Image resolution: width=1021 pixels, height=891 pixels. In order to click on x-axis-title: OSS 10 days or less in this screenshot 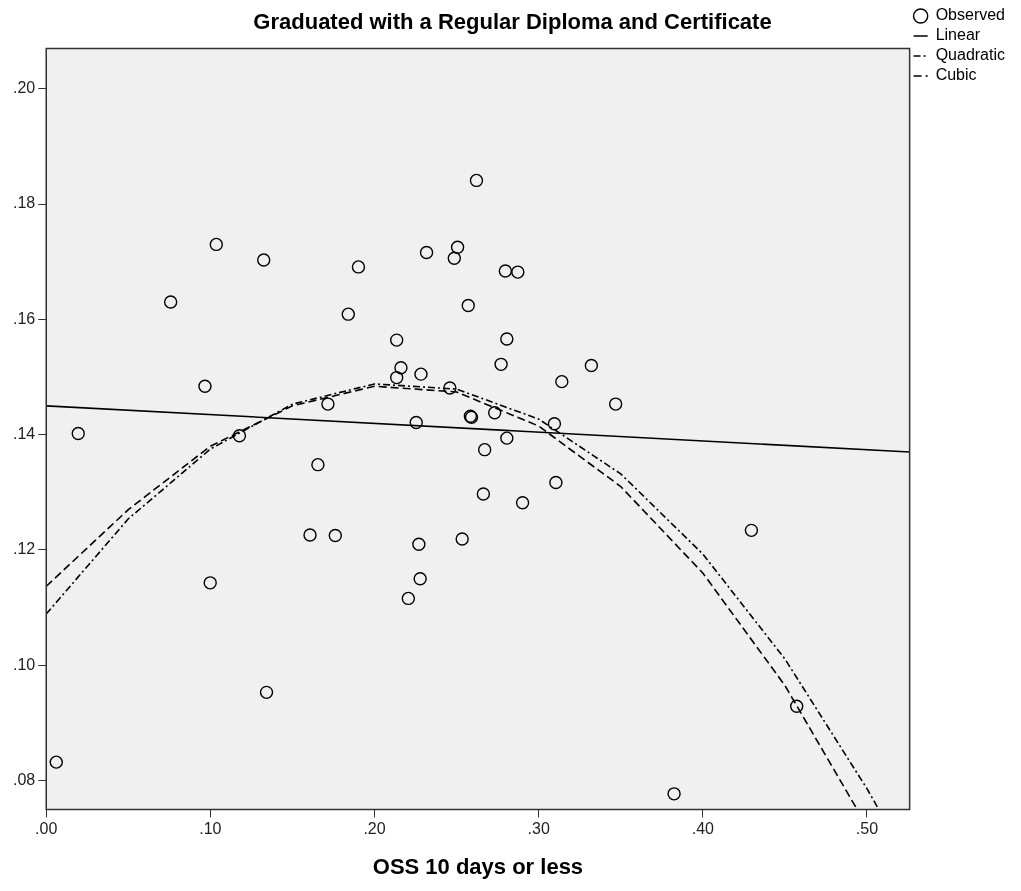, I will do `click(478, 866)`.